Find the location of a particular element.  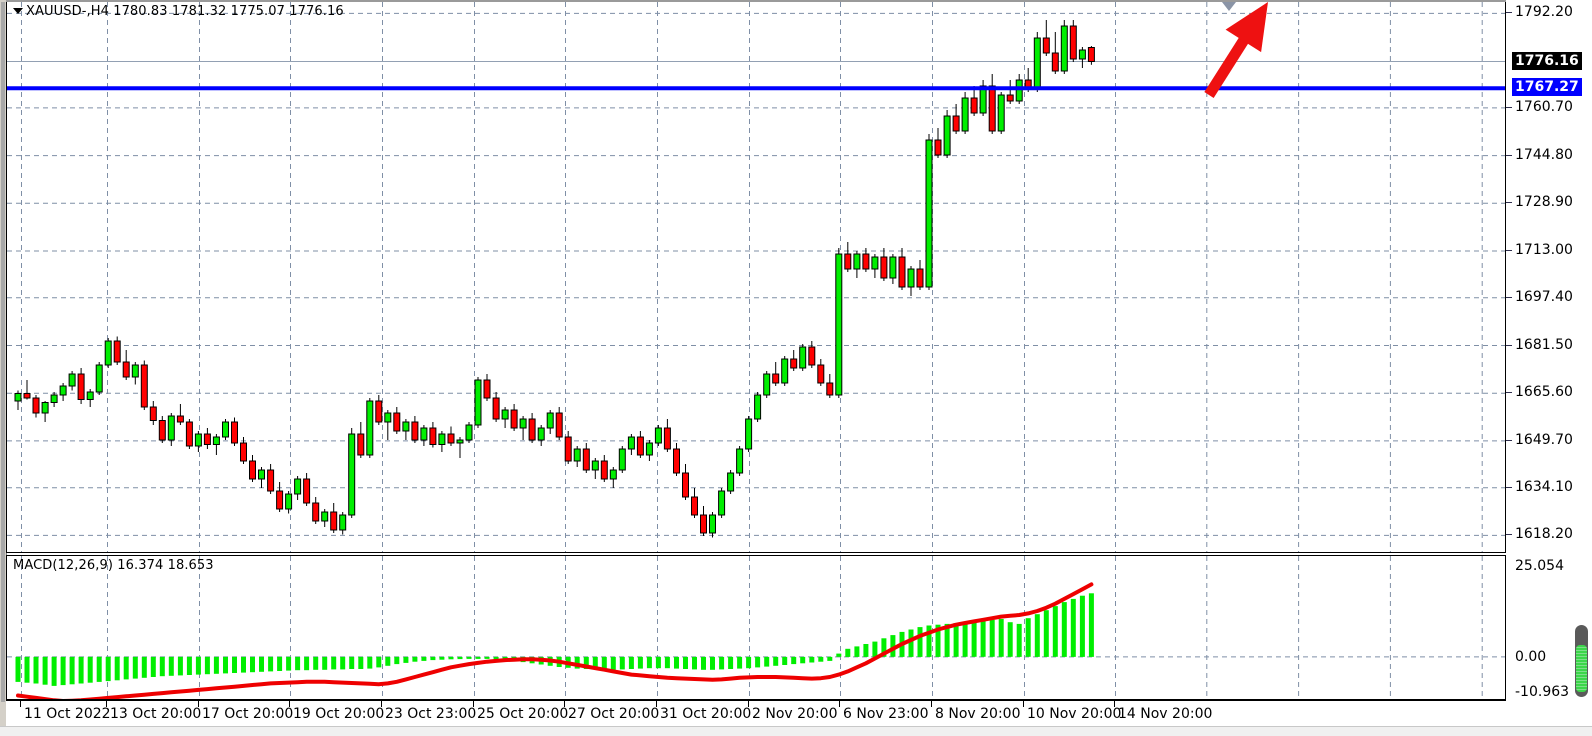

time-tick-label: 14 Nov 20:00 is located at coordinates (1165, 714).